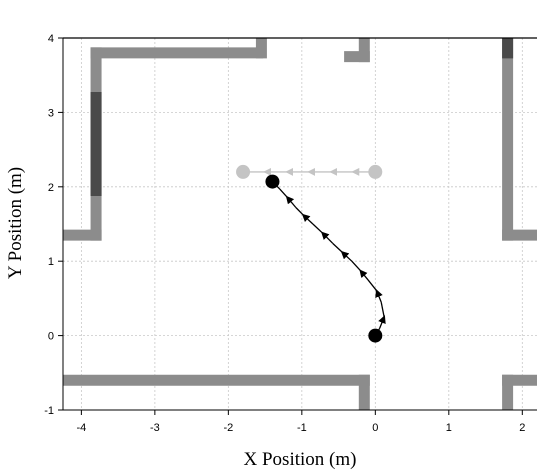 The width and height of the screenshot is (537, 470). I want to click on y-tick-label: 0, so click(51, 337).